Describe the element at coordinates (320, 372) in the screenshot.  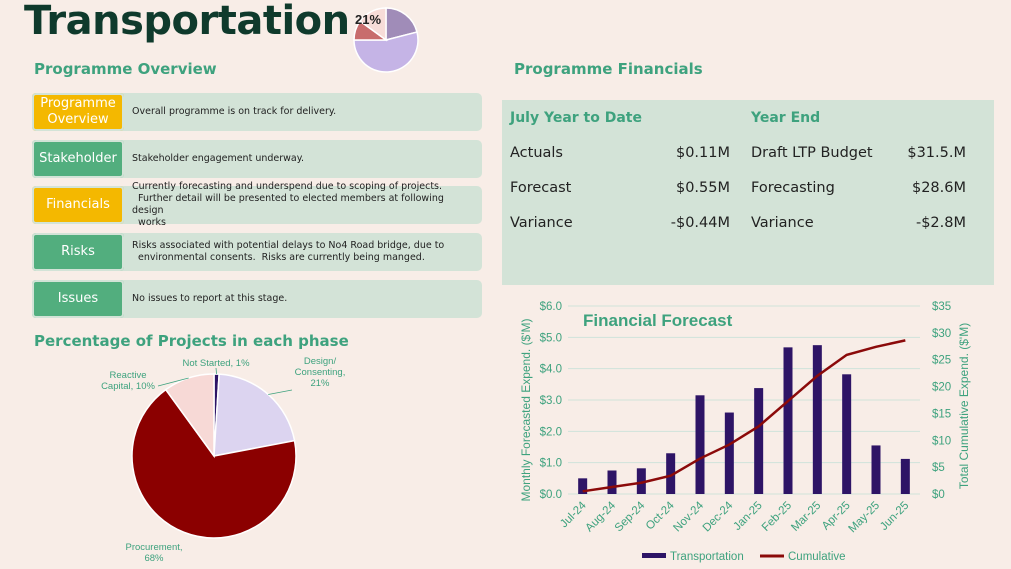
I see `phase-pie-label-1: Design/Consenting, 21%` at that location.